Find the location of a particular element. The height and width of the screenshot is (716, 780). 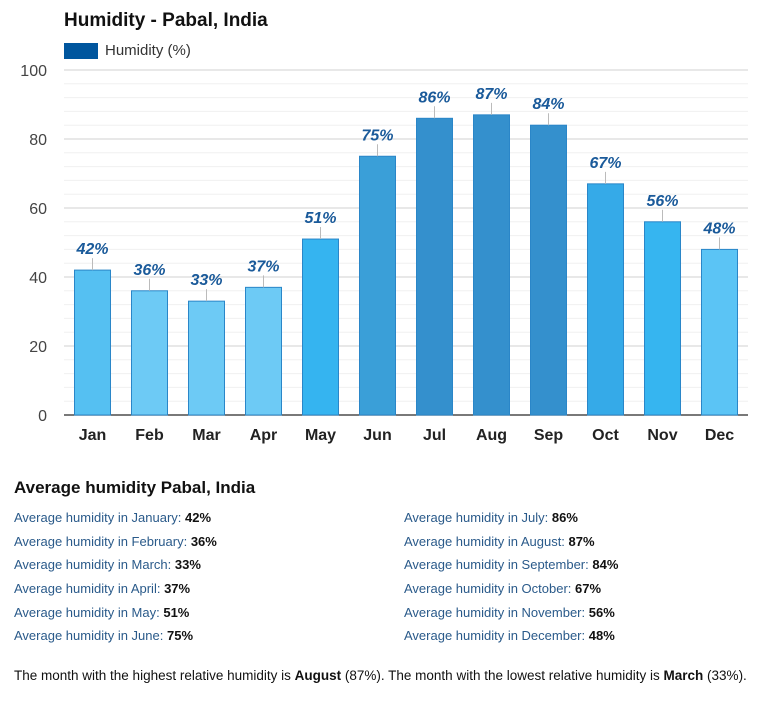

x-tick-label: Nov is located at coordinates (662, 435).